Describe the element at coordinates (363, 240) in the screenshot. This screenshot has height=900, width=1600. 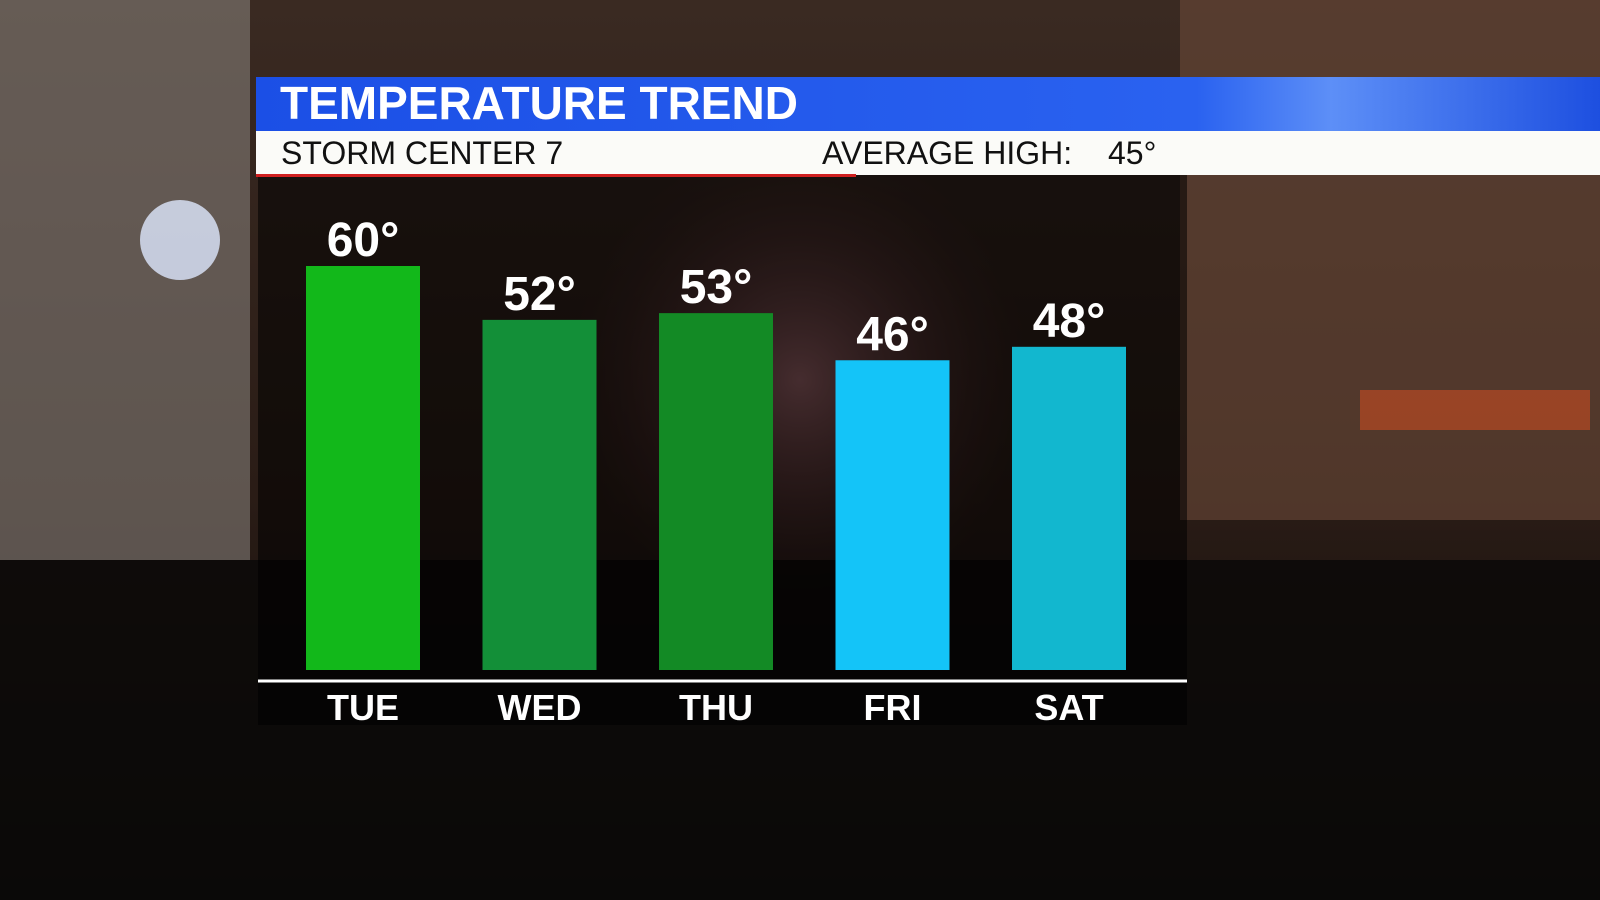
I see `value-label: 60°` at that location.